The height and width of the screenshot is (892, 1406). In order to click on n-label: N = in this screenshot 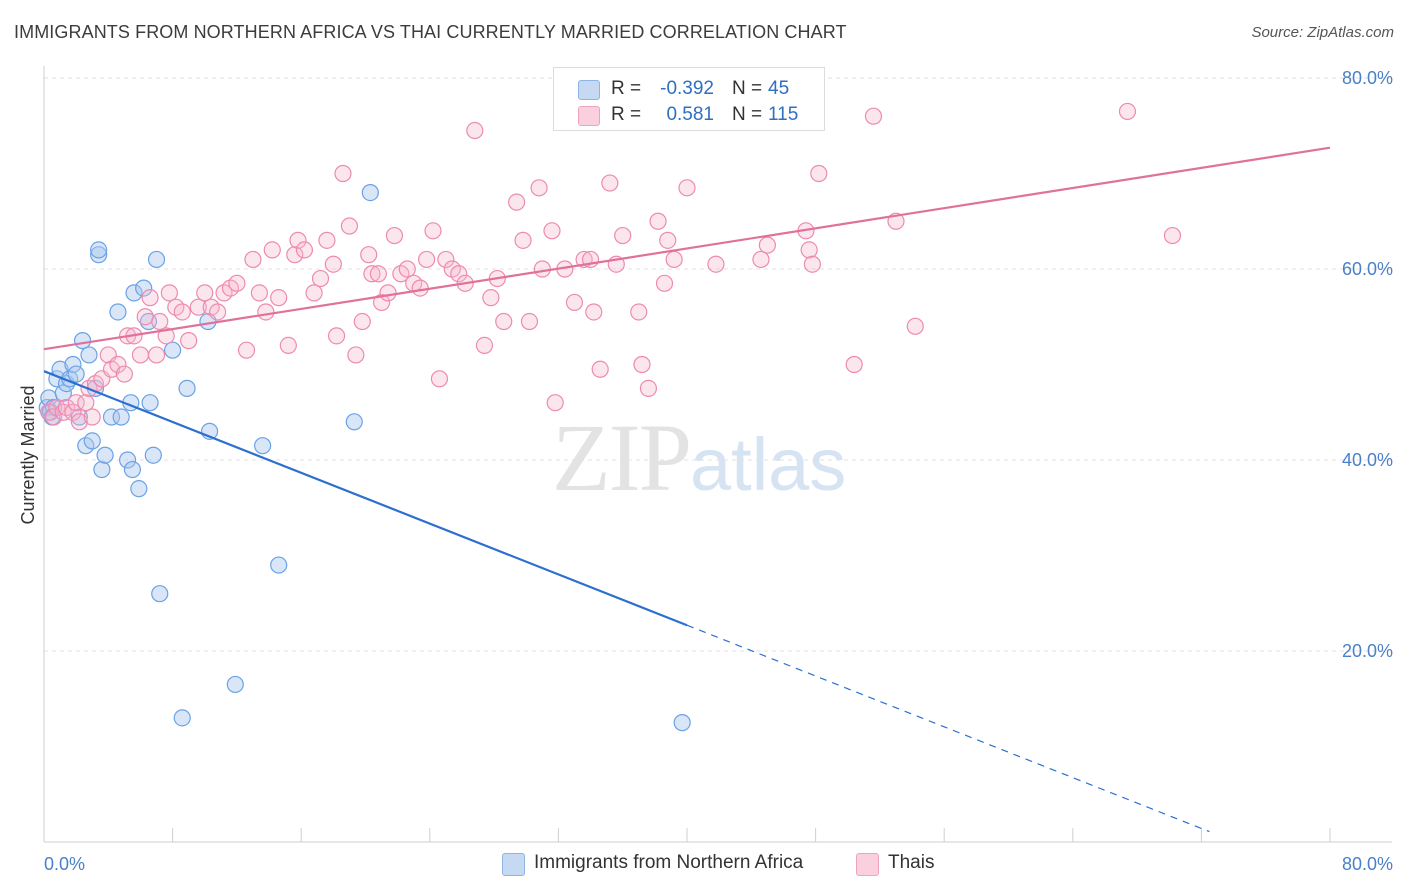, I will do `click(747, 114)`.